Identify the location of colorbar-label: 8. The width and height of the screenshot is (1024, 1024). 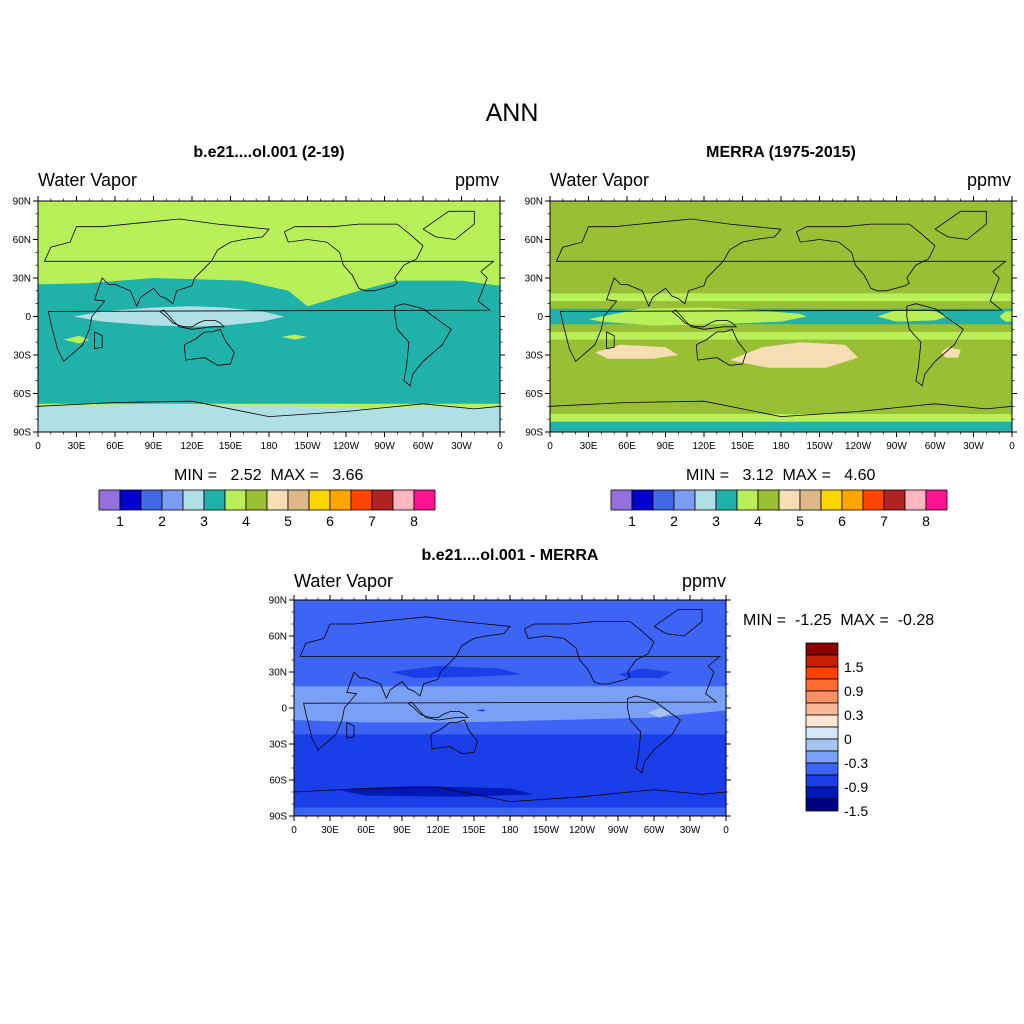
(926, 521).